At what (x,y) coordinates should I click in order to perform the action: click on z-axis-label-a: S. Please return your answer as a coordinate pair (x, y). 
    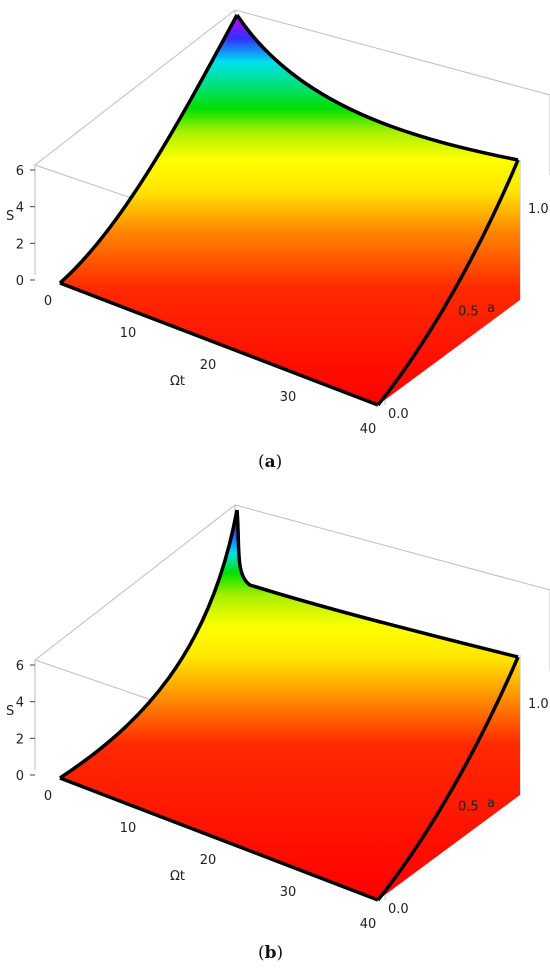
    Looking at the image, I should click on (10, 216).